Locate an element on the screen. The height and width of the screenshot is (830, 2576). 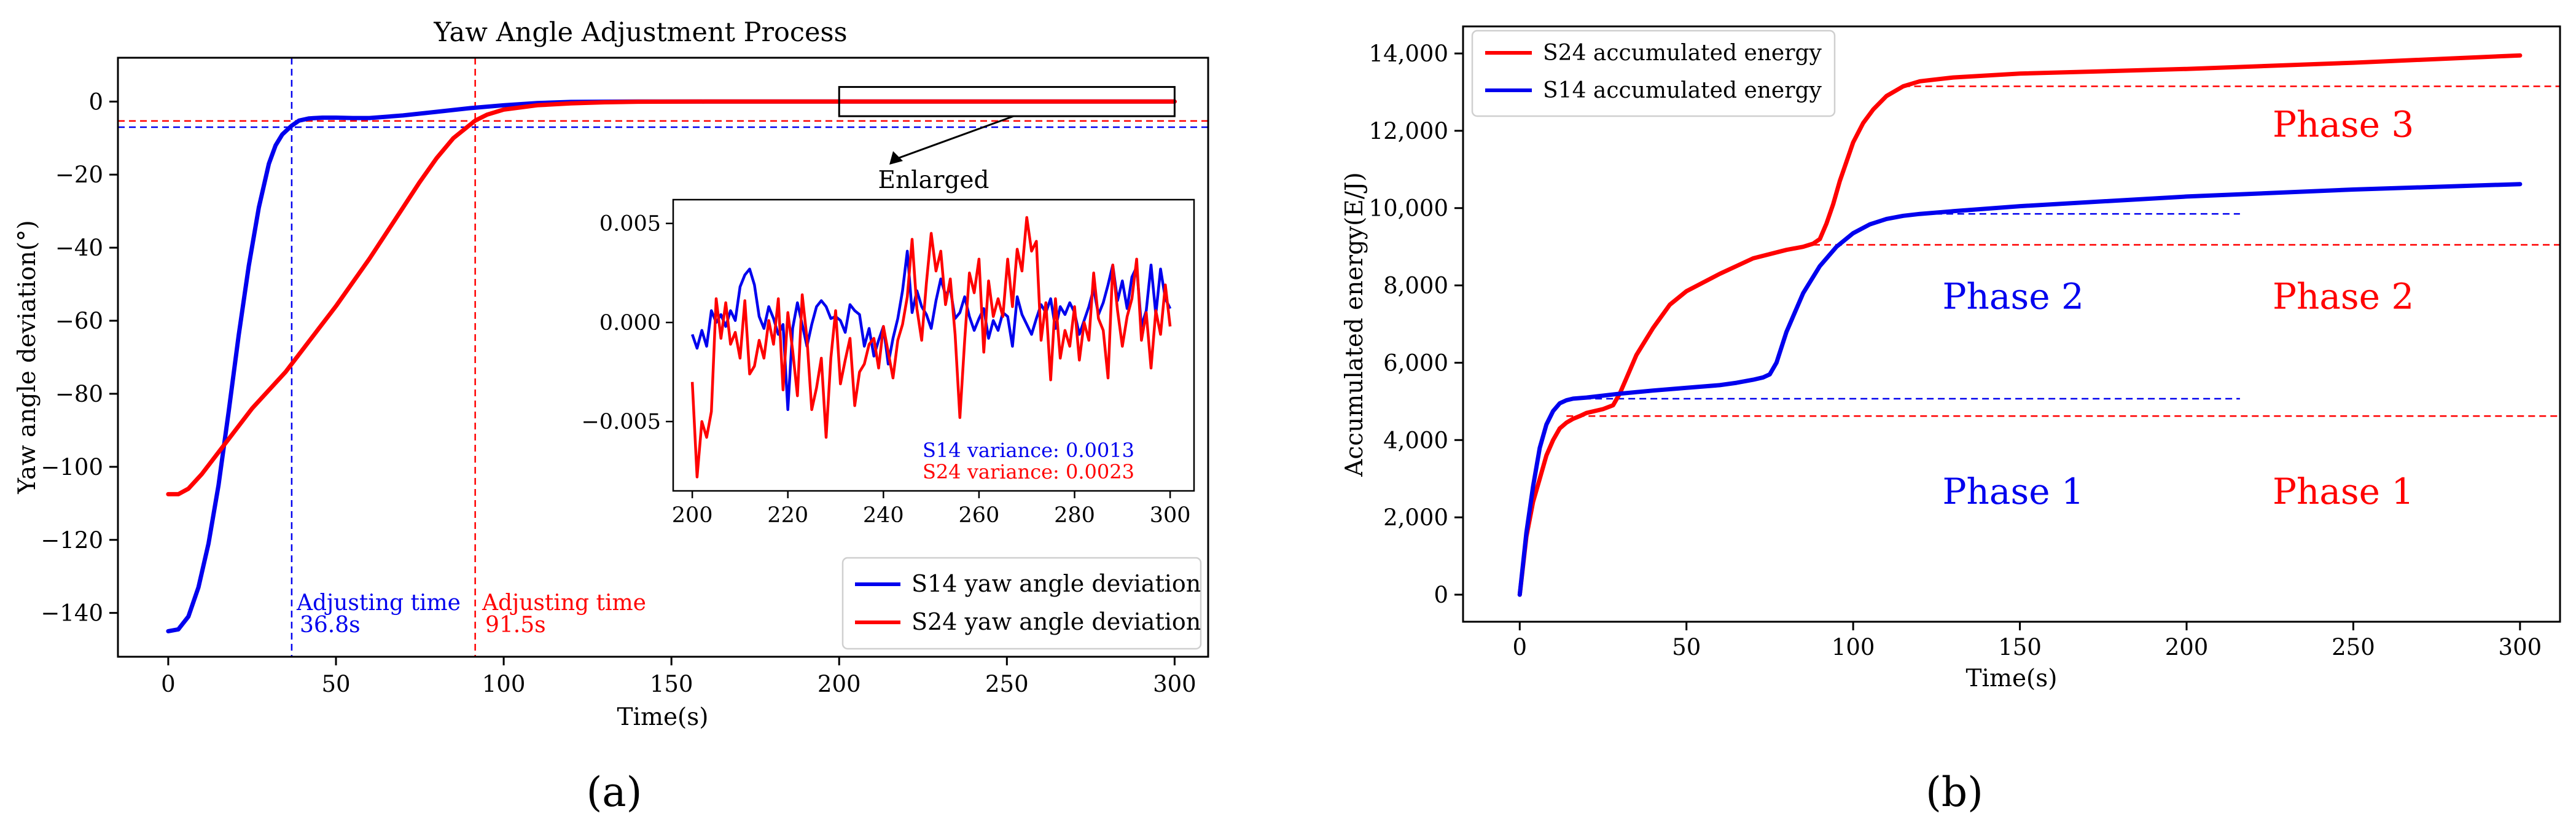
chart-b-xtick-label: 50 is located at coordinates (1686, 647).